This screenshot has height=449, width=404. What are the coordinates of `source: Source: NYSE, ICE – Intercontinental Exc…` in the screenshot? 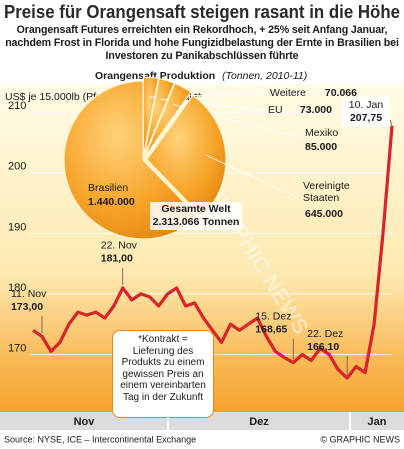 It's located at (100, 439).